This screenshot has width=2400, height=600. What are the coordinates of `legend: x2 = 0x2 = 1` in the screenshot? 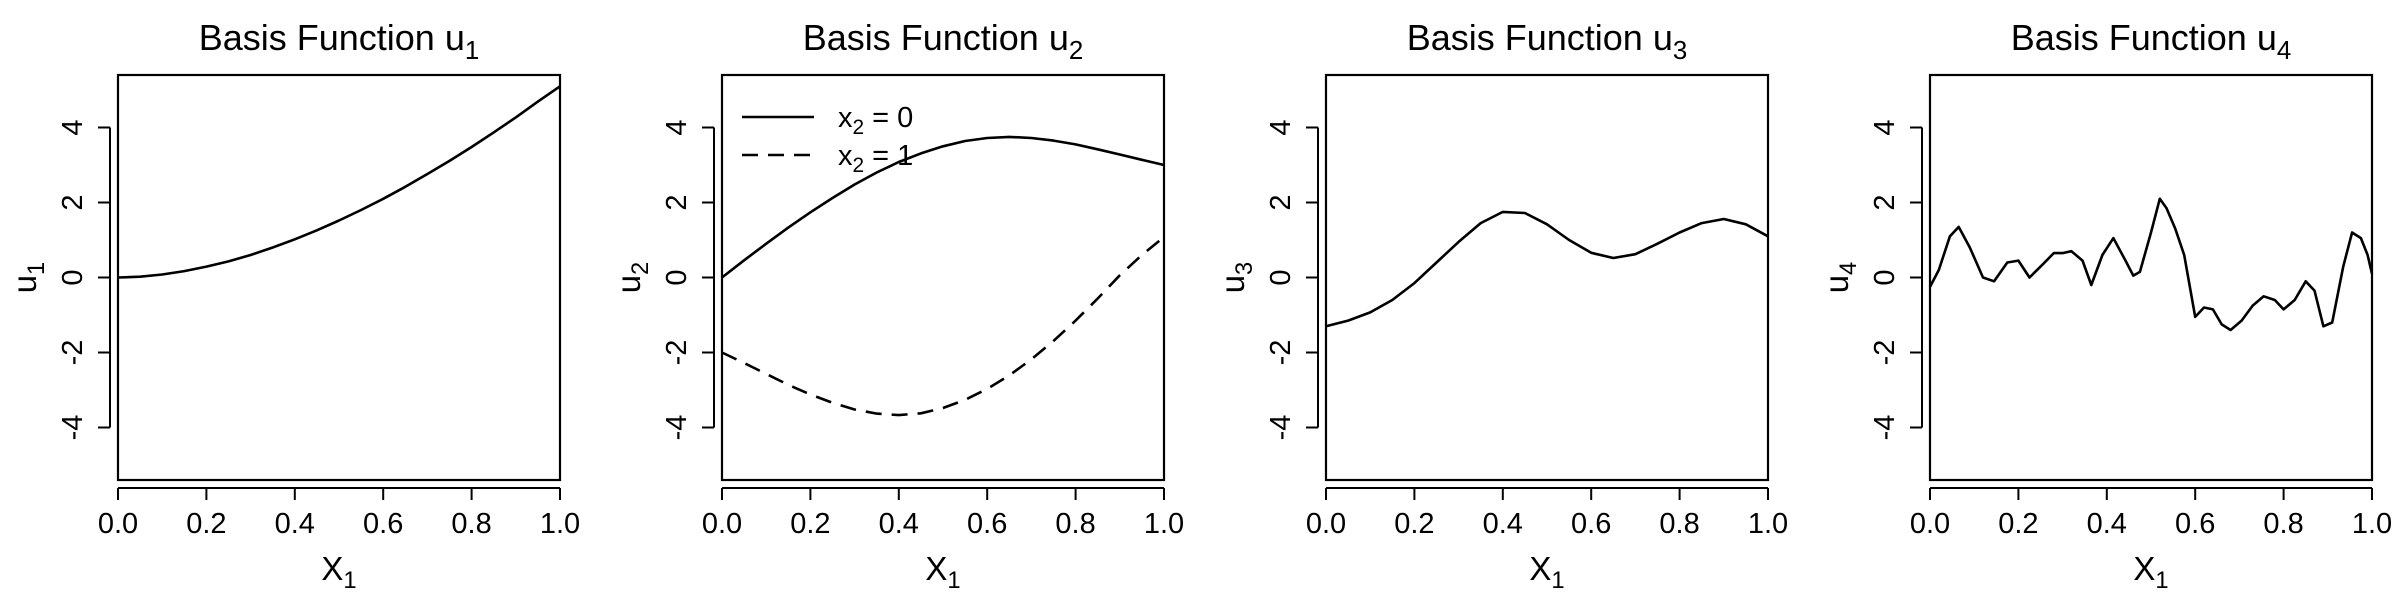 It's located at (827, 139).